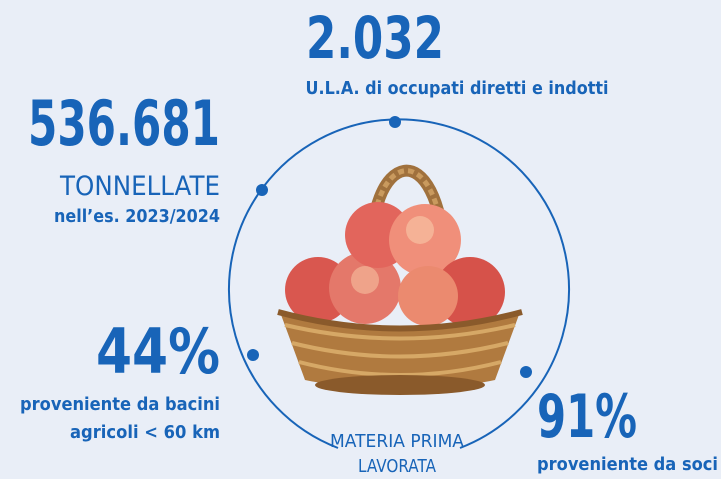 The width and height of the screenshot is (721, 479). I want to click on stat-value: 536.681, so click(124, 123).